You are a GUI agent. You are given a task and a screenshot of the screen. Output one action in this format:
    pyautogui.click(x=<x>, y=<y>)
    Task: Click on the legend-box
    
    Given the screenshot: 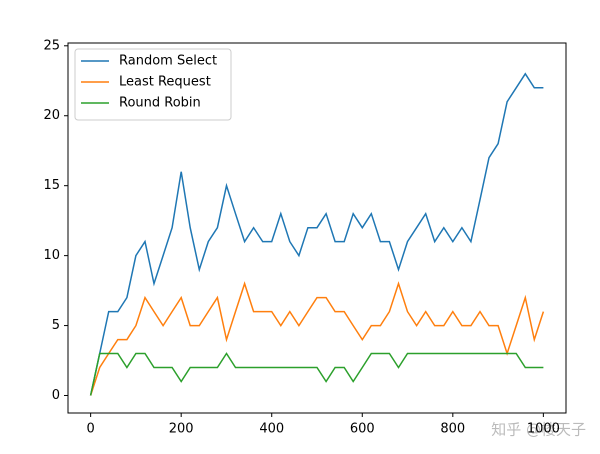 What is the action you would take?
    pyautogui.click(x=153, y=84)
    